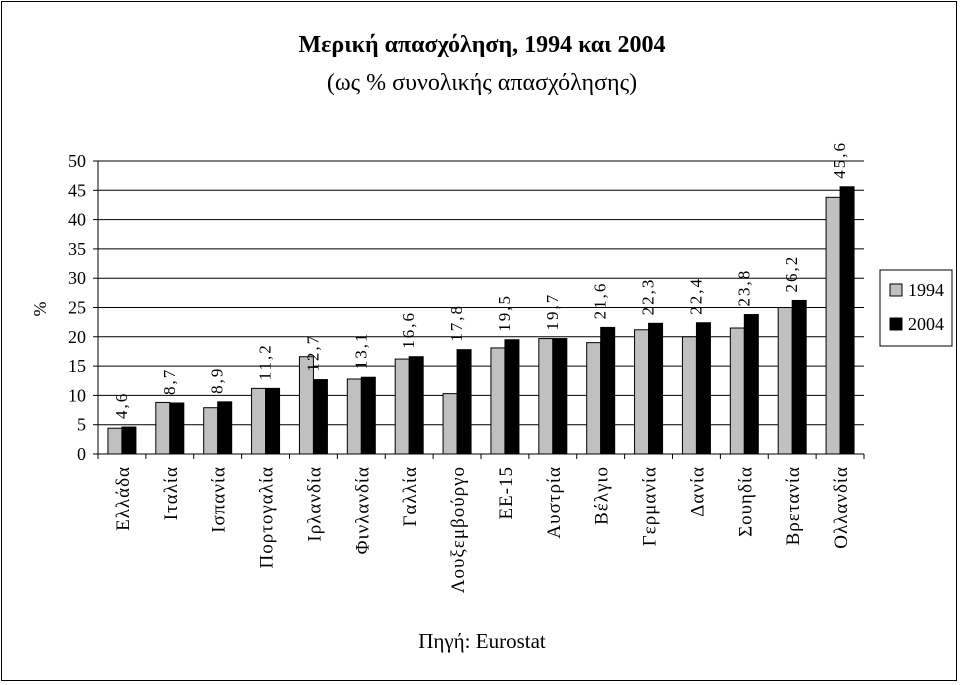 This screenshot has height=685, width=960. I want to click on y-tick-label: 25, so click(77, 308).